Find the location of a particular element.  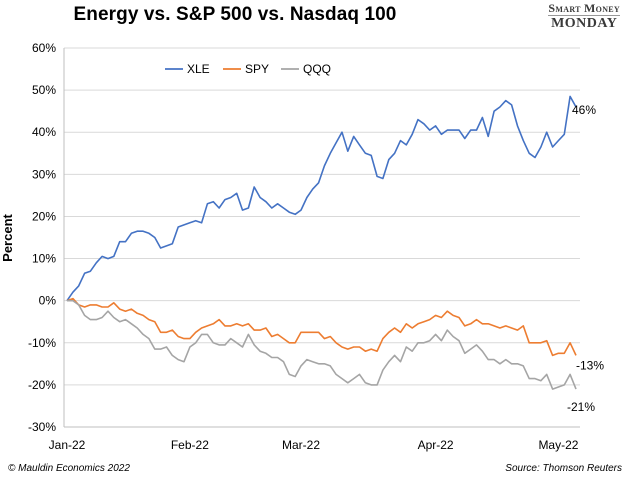

y-tick-label: -20% is located at coordinates (42, 385).